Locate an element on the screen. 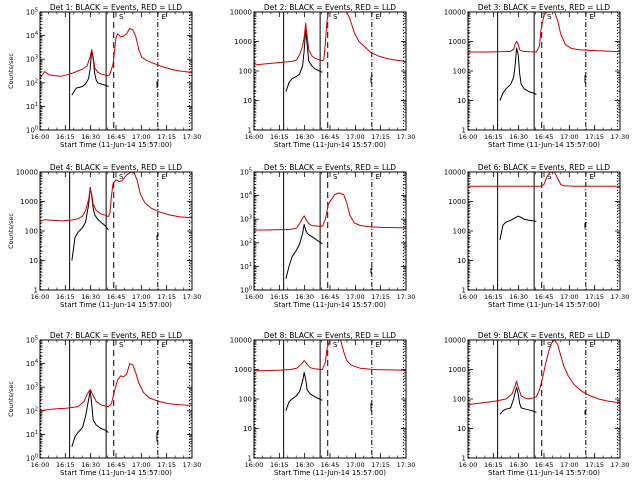 This screenshot has height=480, width=640. panel-title: Det 3: BLACK = Events, RED = LLD is located at coordinates (544, 7).